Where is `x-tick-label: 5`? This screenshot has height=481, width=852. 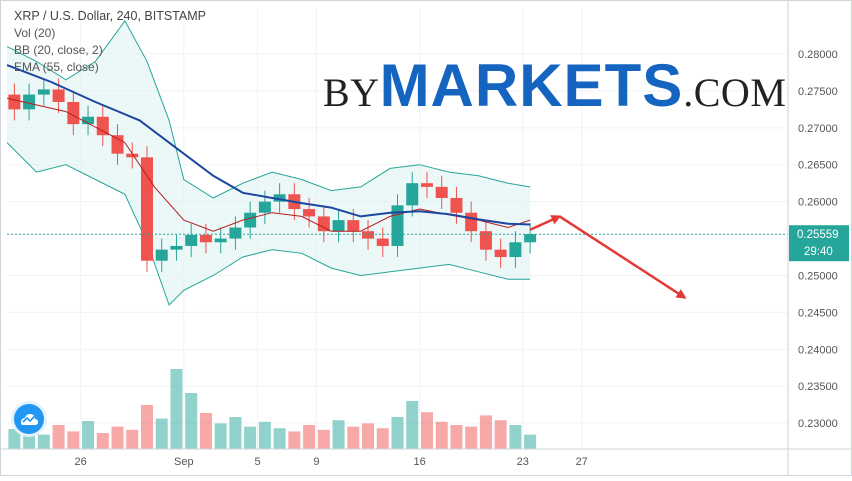
x-tick-label: 5 is located at coordinates (257, 462).